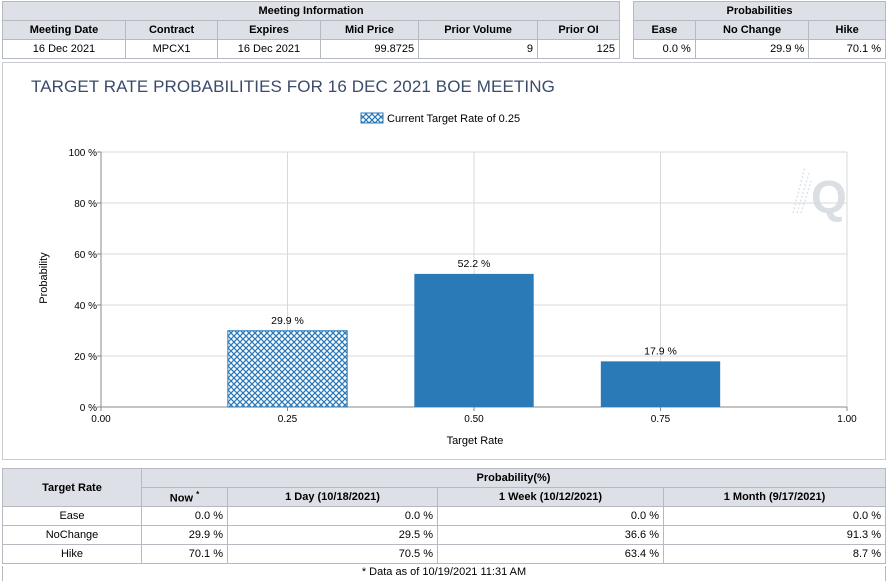 The image size is (889, 581). What do you see at coordinates (372, 118) in the screenshot?
I see `legend-swatch` at bounding box center [372, 118].